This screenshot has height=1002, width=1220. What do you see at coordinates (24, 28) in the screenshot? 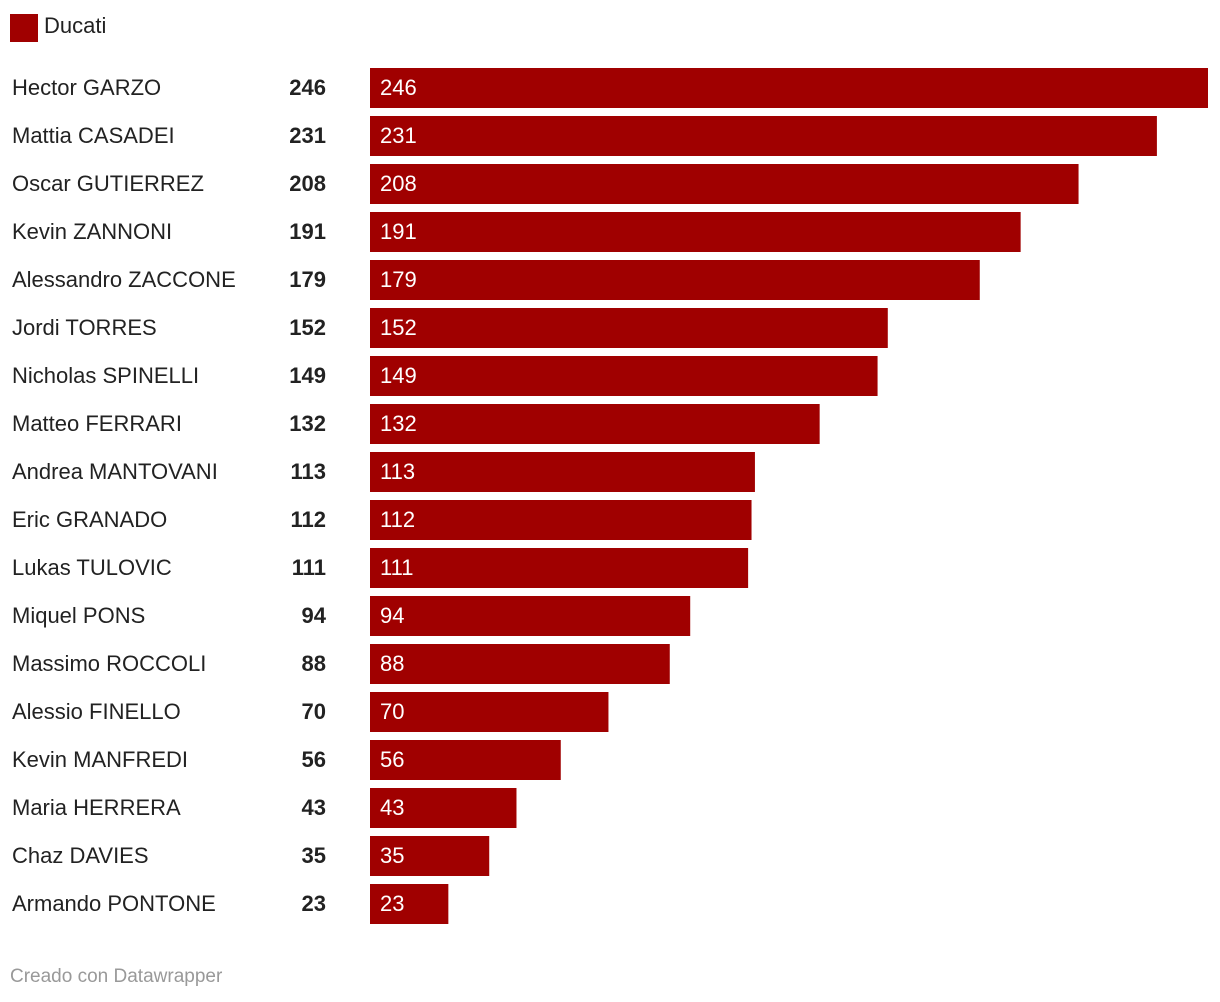
I see `legend-swatch` at bounding box center [24, 28].